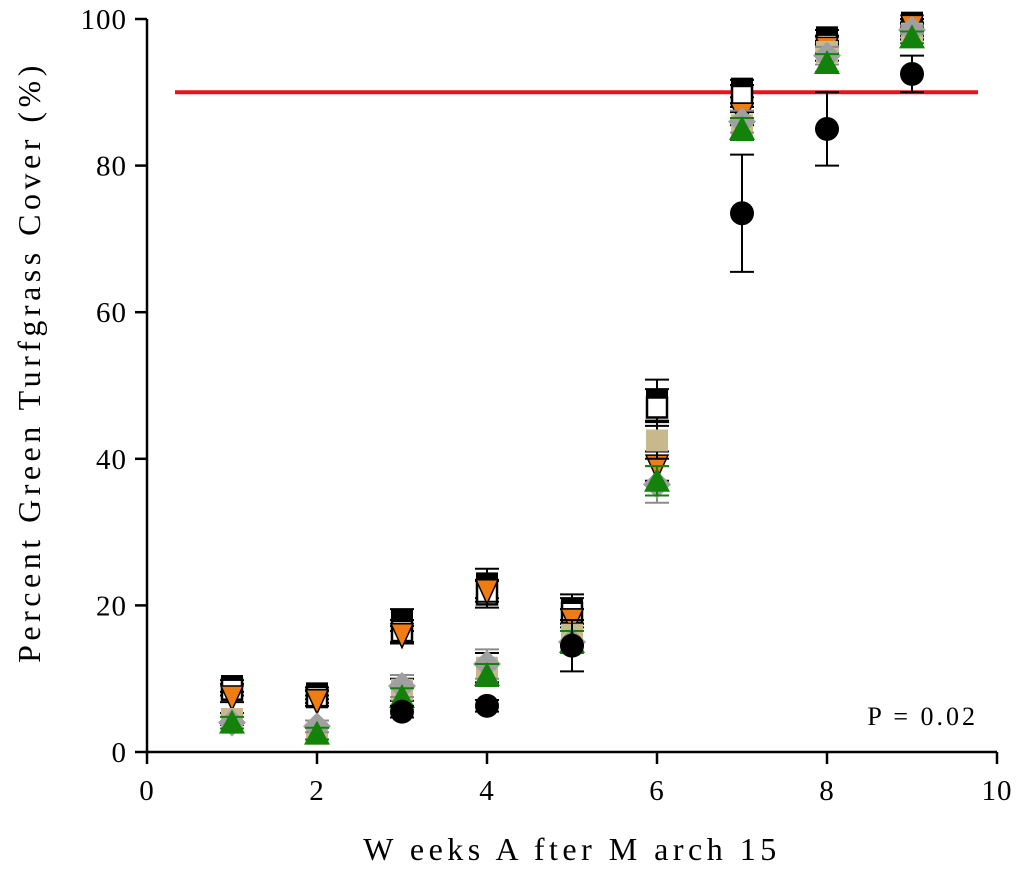  What do you see at coordinates (120, 753) in the screenshot?
I see `y-tick-label: 0` at bounding box center [120, 753].